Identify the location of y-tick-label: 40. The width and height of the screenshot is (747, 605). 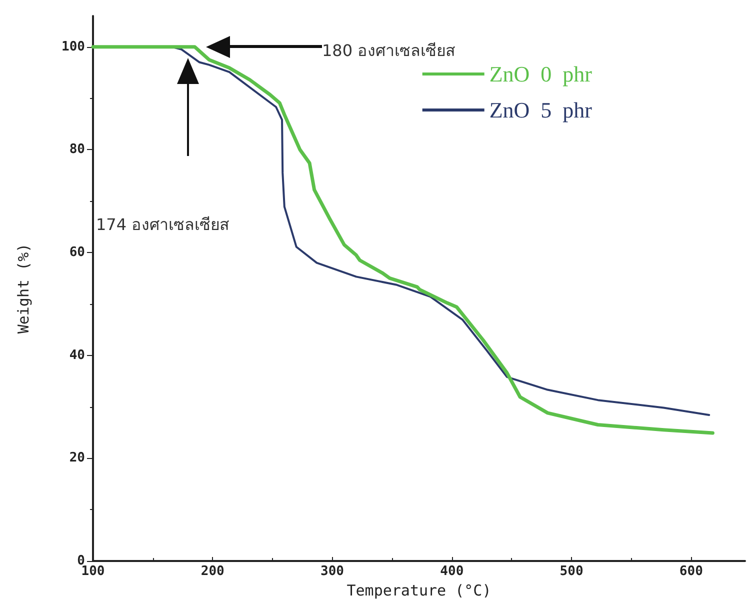
(77, 355).